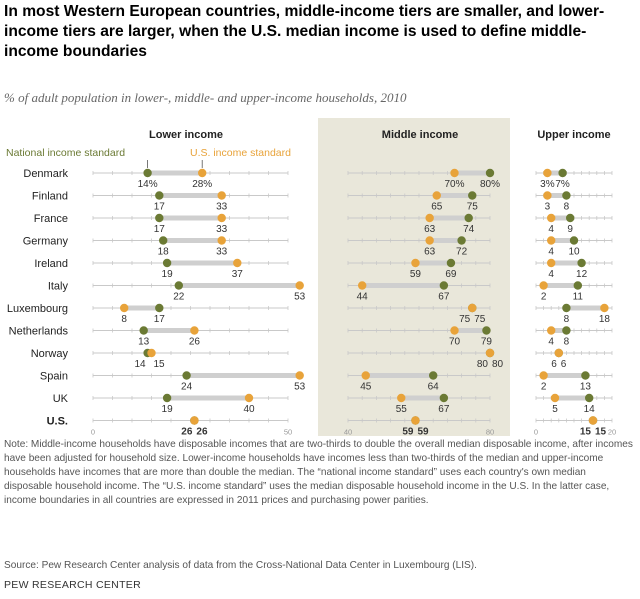  I want to click on axis-tick-label: 40, so click(348, 432).